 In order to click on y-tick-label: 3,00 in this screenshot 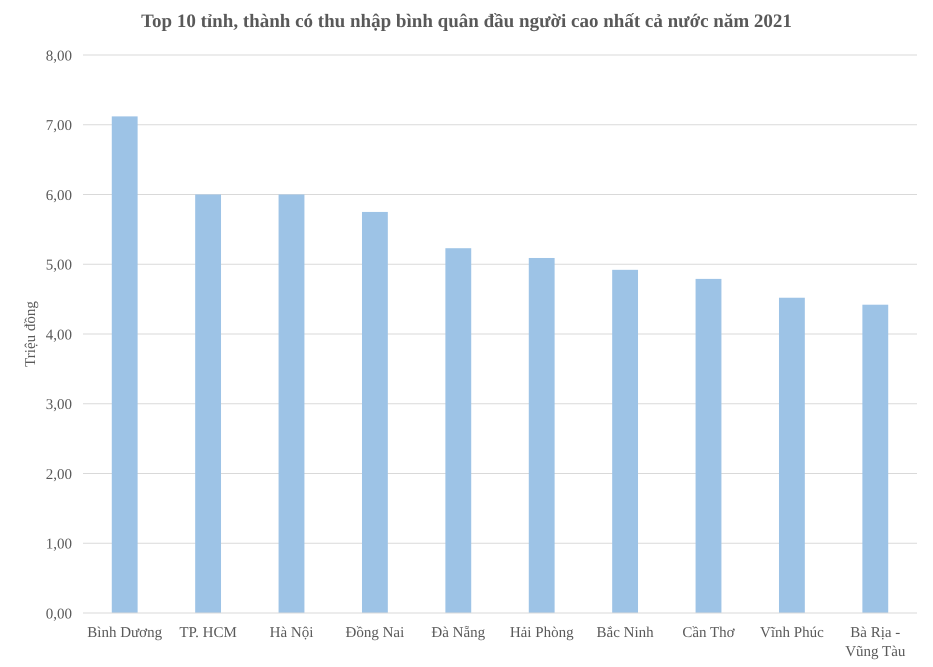, I will do `click(59, 405)`.